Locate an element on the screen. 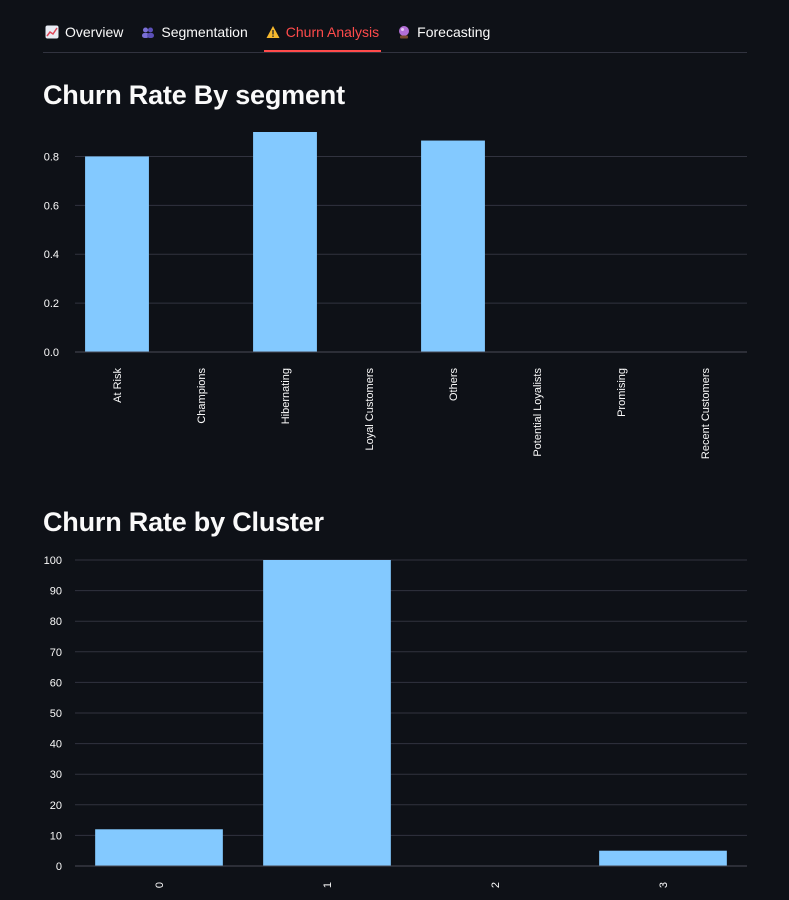  tab-churn-analysis-label: Churn Analysis is located at coordinates (332, 32).